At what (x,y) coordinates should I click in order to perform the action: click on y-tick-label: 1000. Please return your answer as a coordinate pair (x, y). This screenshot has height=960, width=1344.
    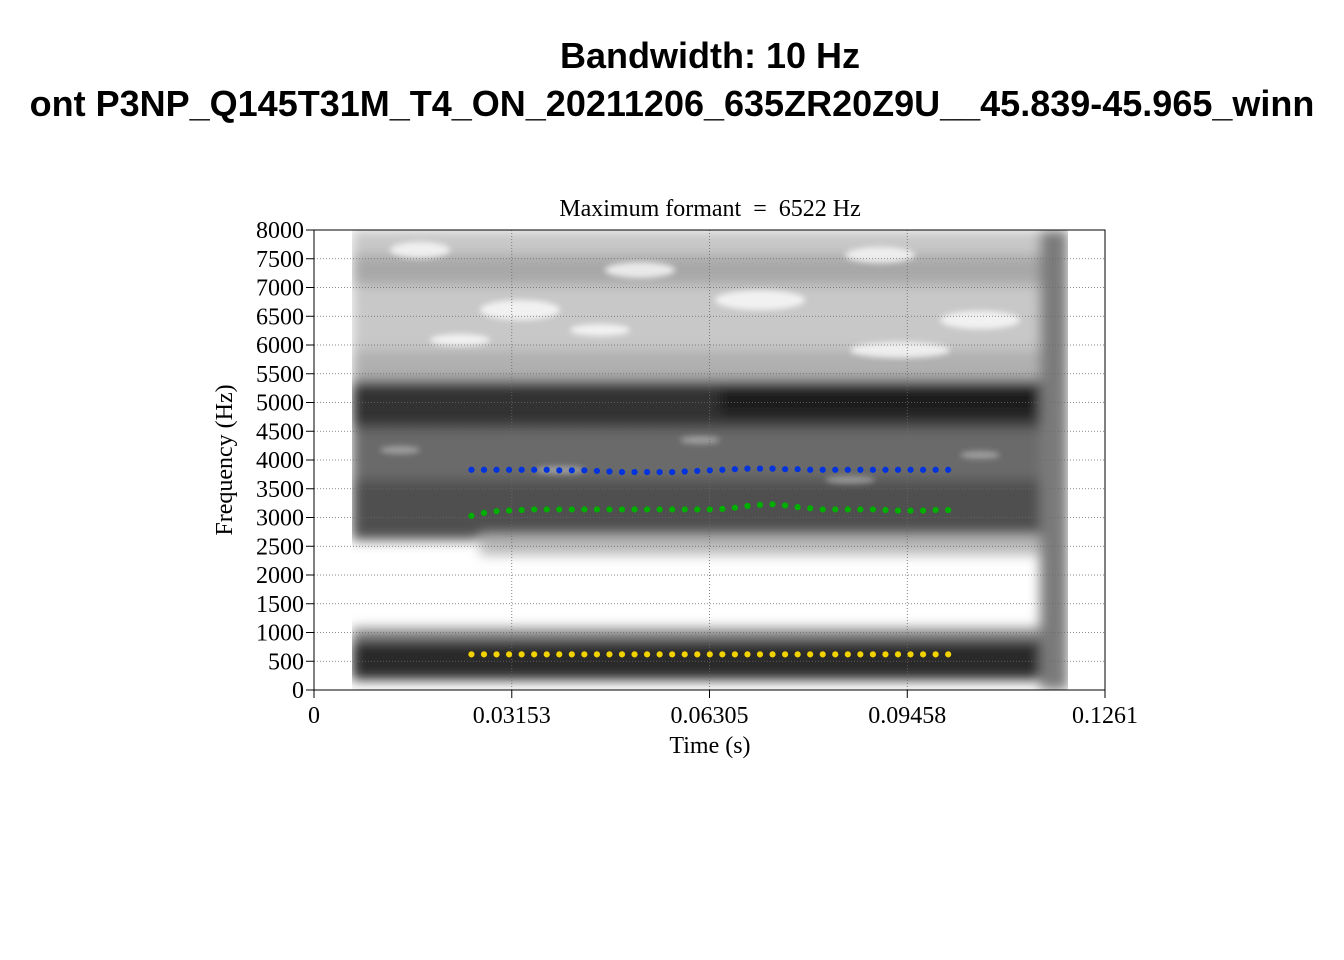
    Looking at the image, I should click on (280, 634).